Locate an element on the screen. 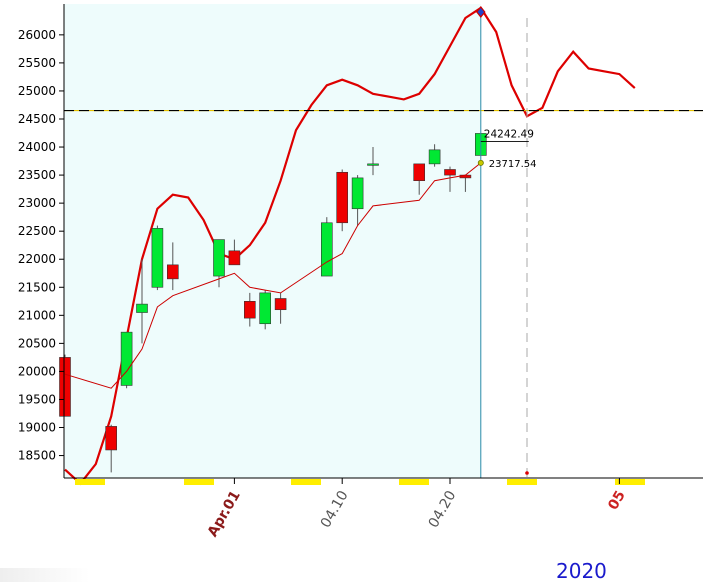  y-tick-label: 19500 is located at coordinates (37, 399).